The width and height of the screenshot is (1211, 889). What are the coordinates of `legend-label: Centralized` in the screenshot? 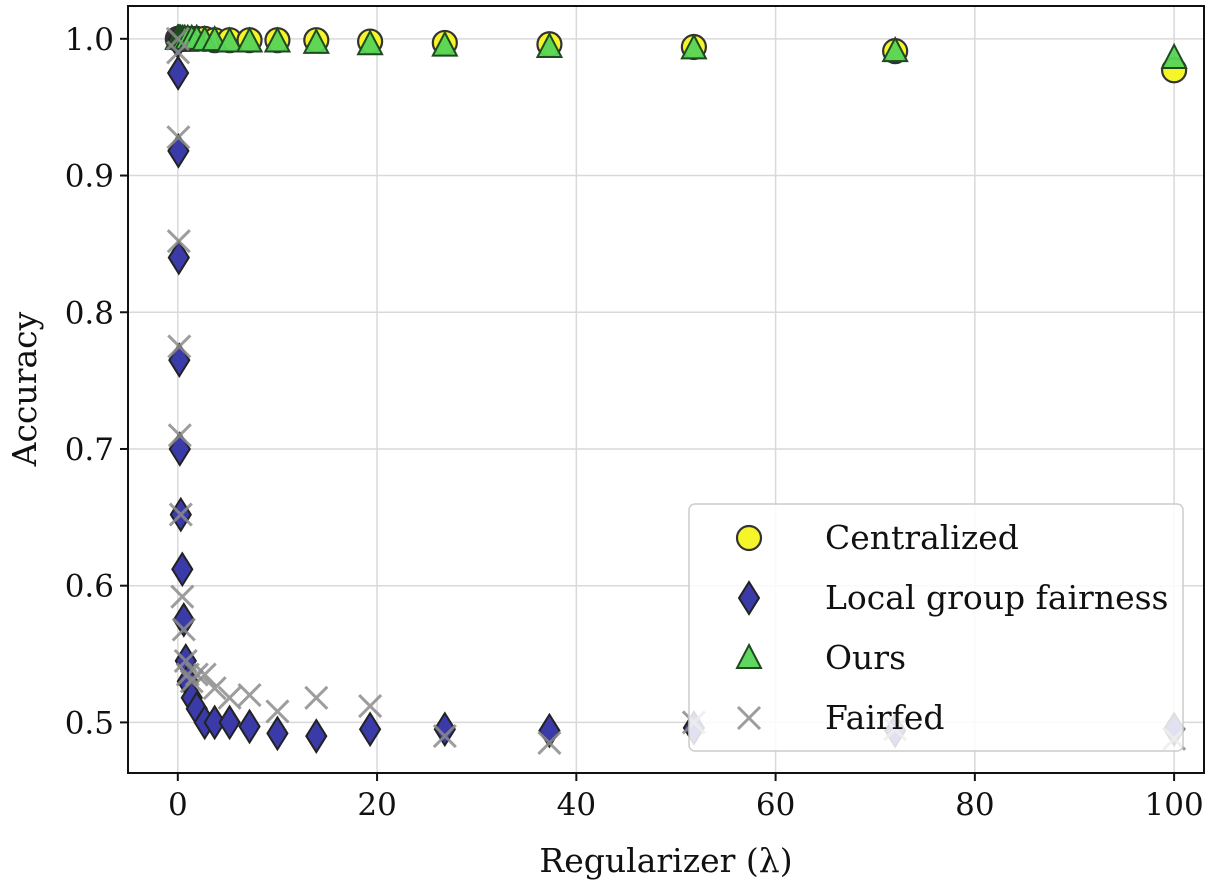 It's located at (922, 537).